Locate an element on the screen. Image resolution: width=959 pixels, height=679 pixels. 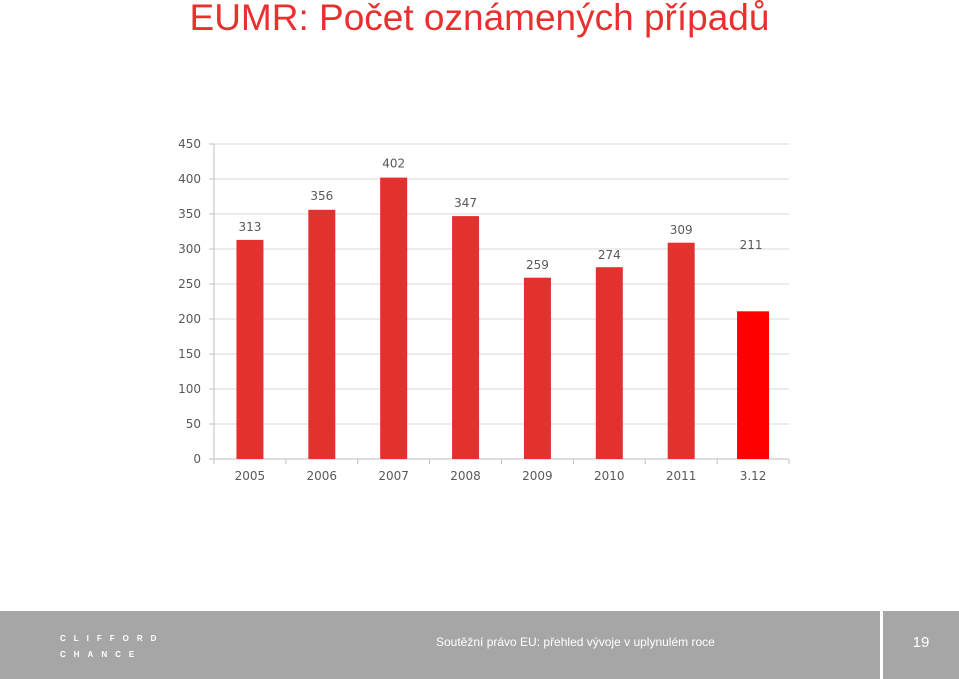
y-tick-label: 200 is located at coordinates (189, 319).